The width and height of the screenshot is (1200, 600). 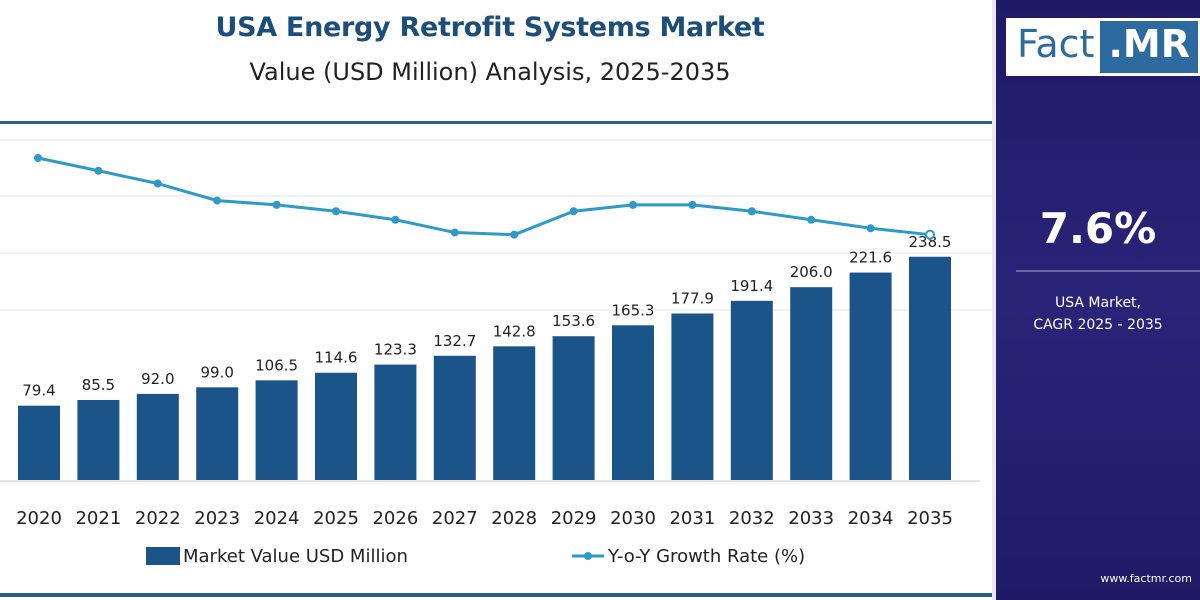 What do you see at coordinates (217, 518) in the screenshot?
I see `x-tick-label: 2023` at bounding box center [217, 518].